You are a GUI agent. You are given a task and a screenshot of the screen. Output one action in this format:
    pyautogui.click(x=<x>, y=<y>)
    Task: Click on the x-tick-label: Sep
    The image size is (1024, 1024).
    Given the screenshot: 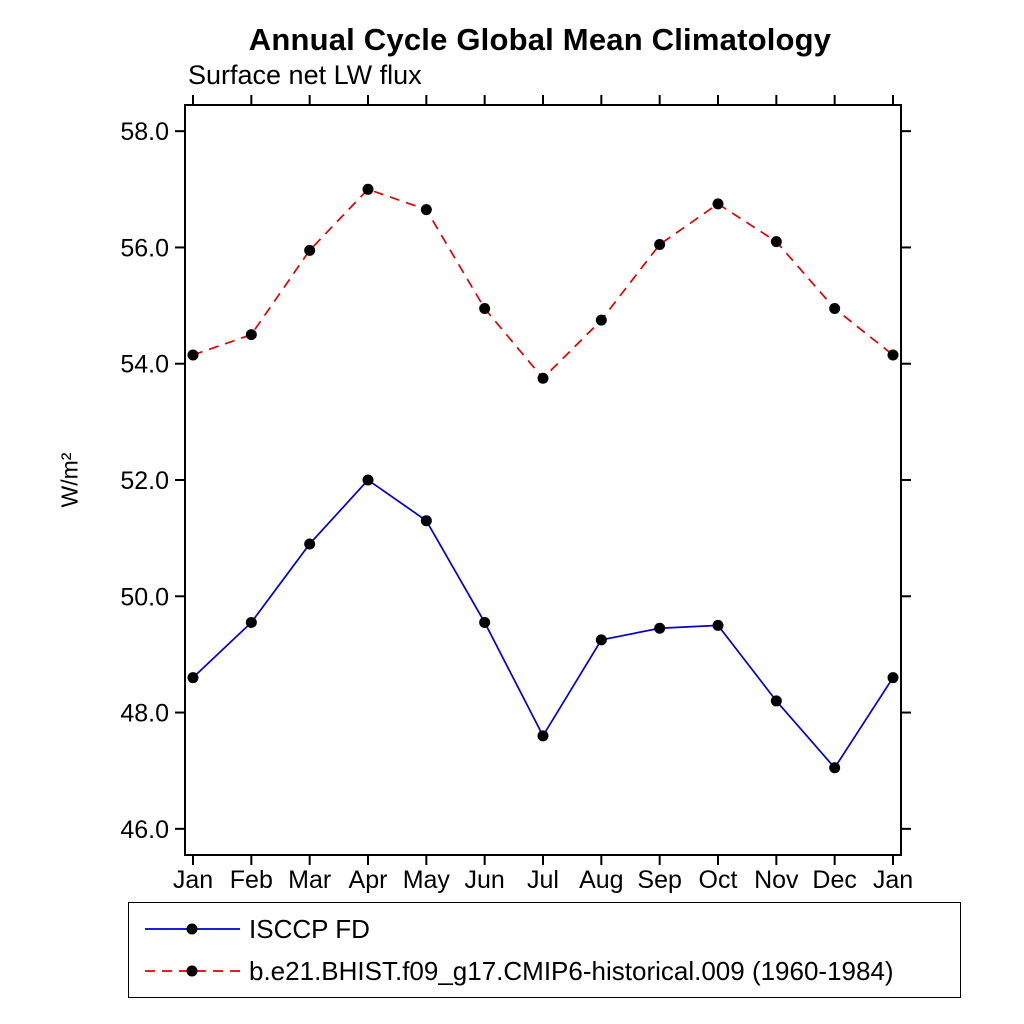 What is the action you would take?
    pyautogui.click(x=659, y=880)
    